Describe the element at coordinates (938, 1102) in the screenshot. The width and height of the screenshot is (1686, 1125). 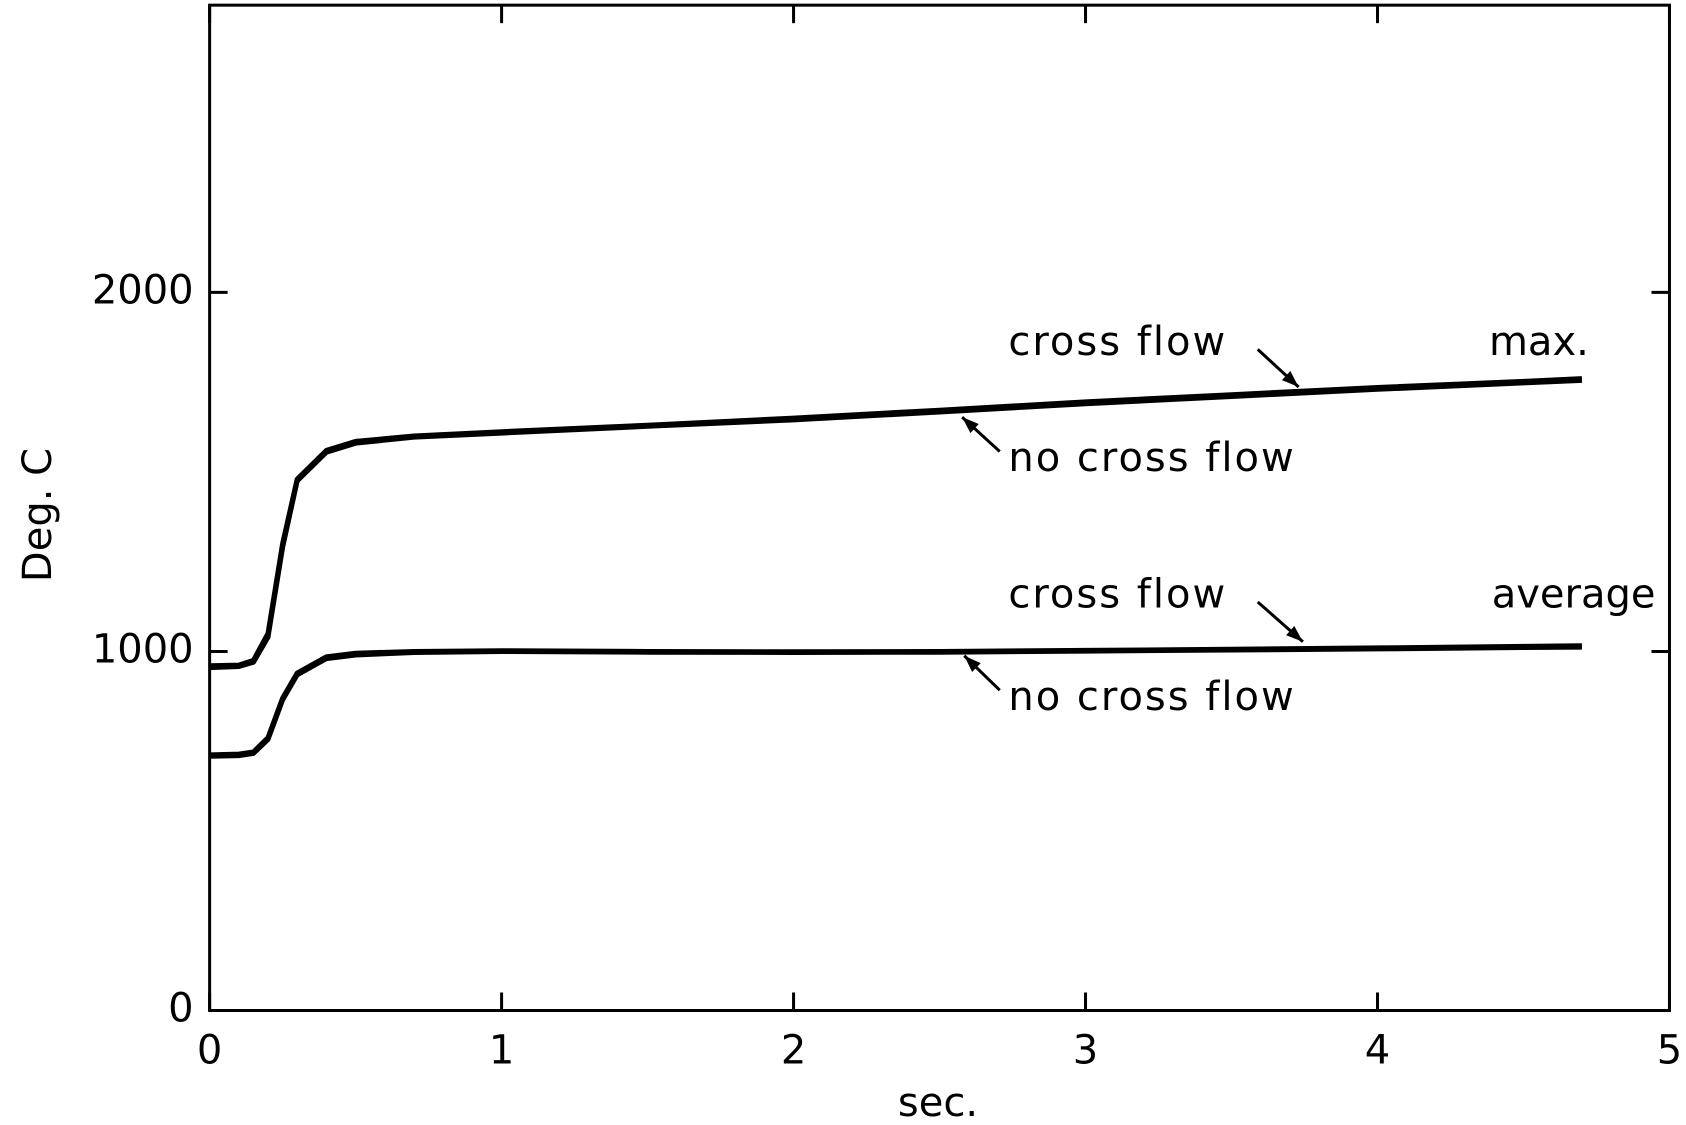
I see `x-axis-label: sec.` at that location.